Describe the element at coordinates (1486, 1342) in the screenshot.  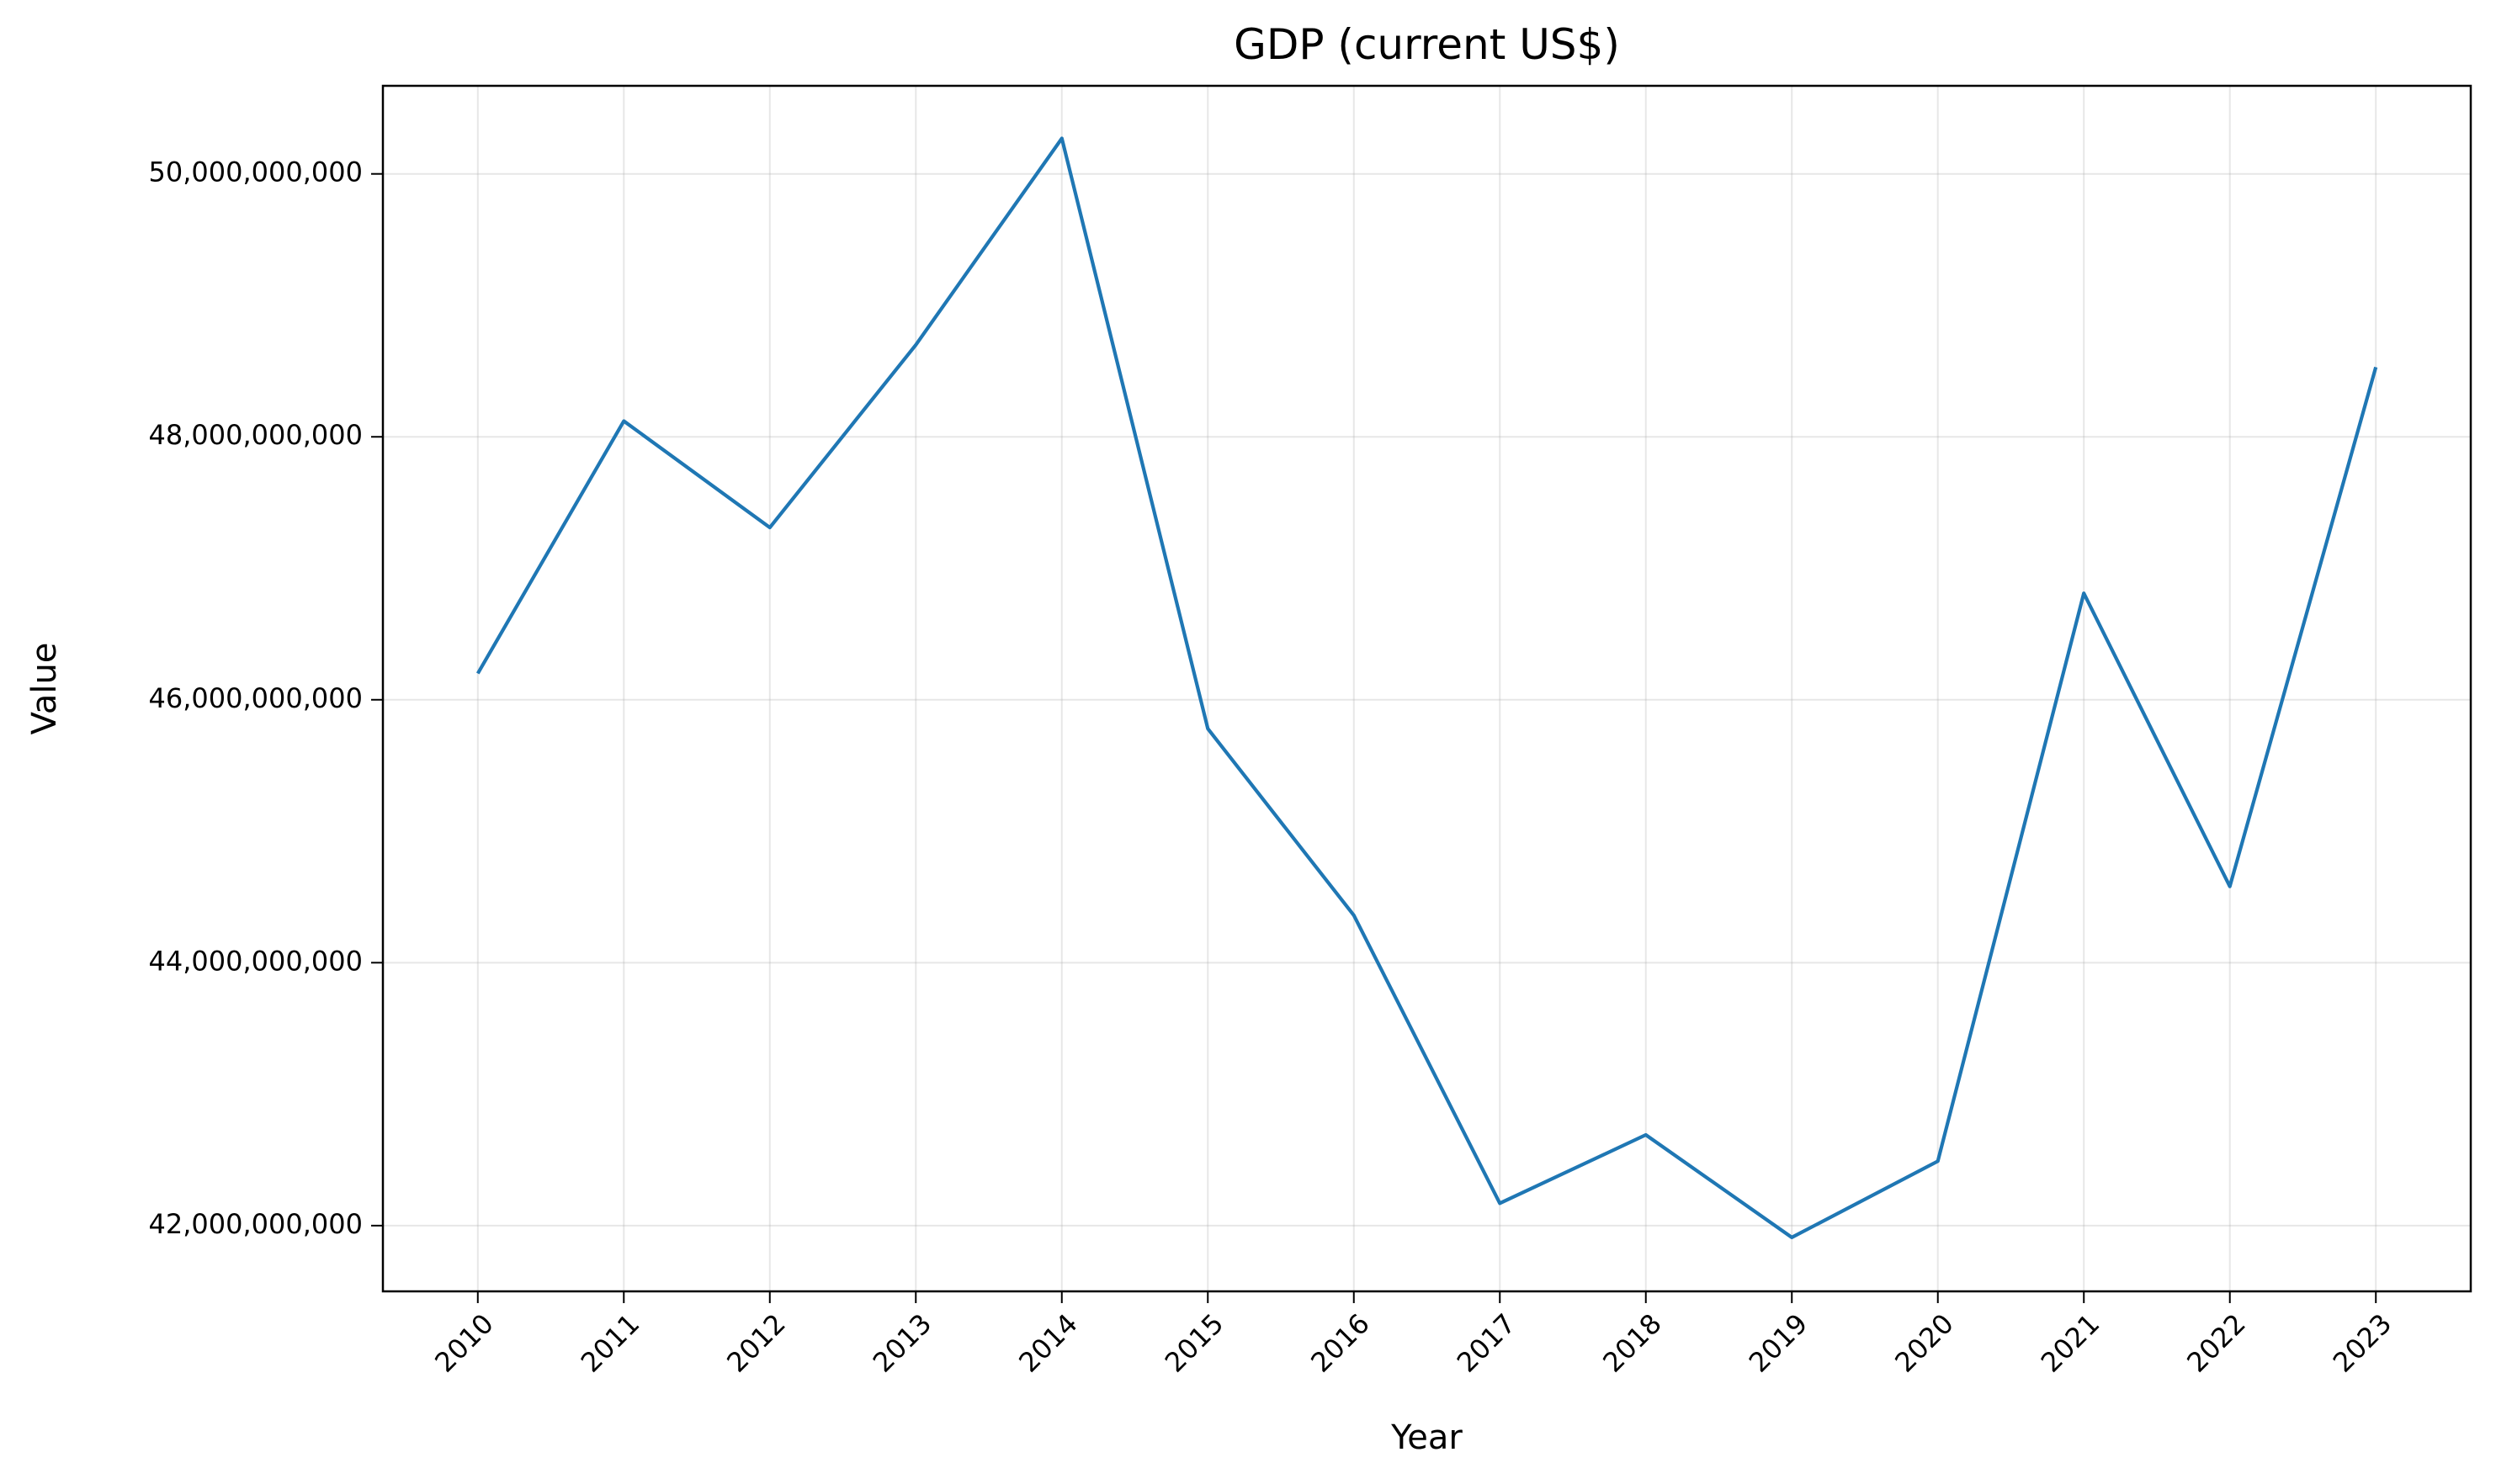
I see `x-tick-label: 2017` at that location.